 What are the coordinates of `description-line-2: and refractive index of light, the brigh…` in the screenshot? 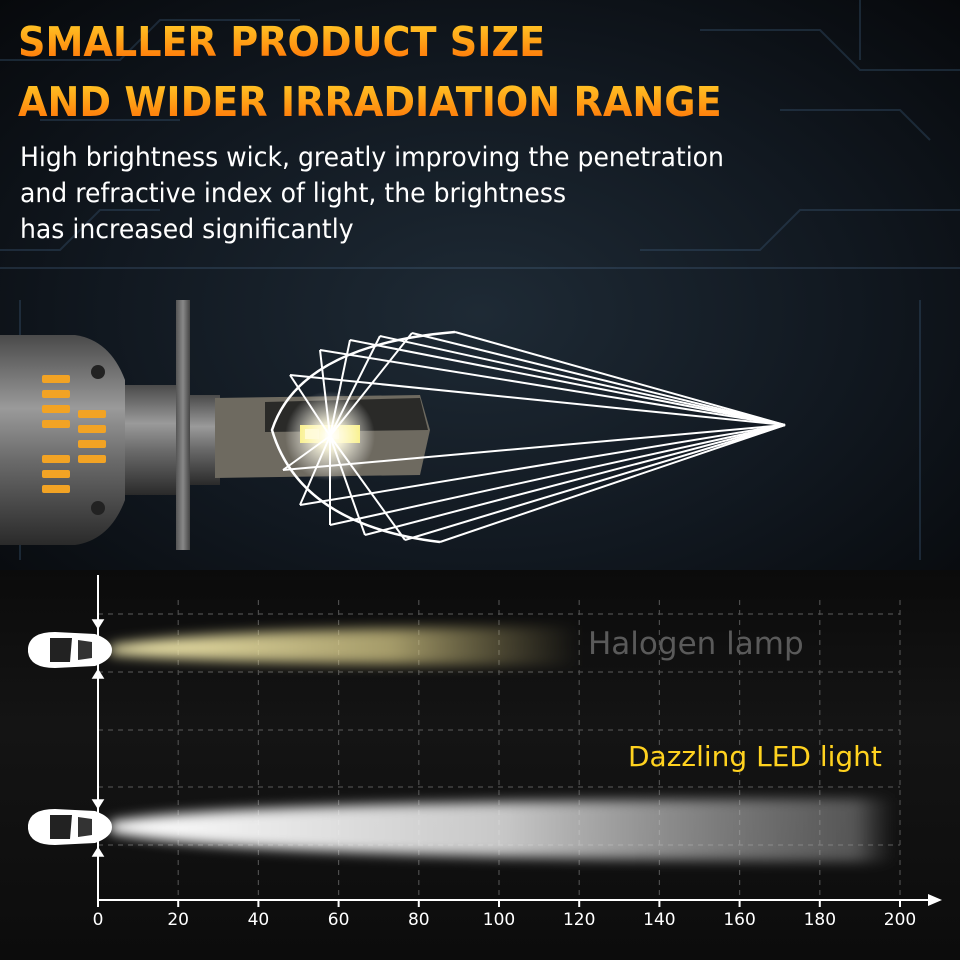 It's located at (293, 193).